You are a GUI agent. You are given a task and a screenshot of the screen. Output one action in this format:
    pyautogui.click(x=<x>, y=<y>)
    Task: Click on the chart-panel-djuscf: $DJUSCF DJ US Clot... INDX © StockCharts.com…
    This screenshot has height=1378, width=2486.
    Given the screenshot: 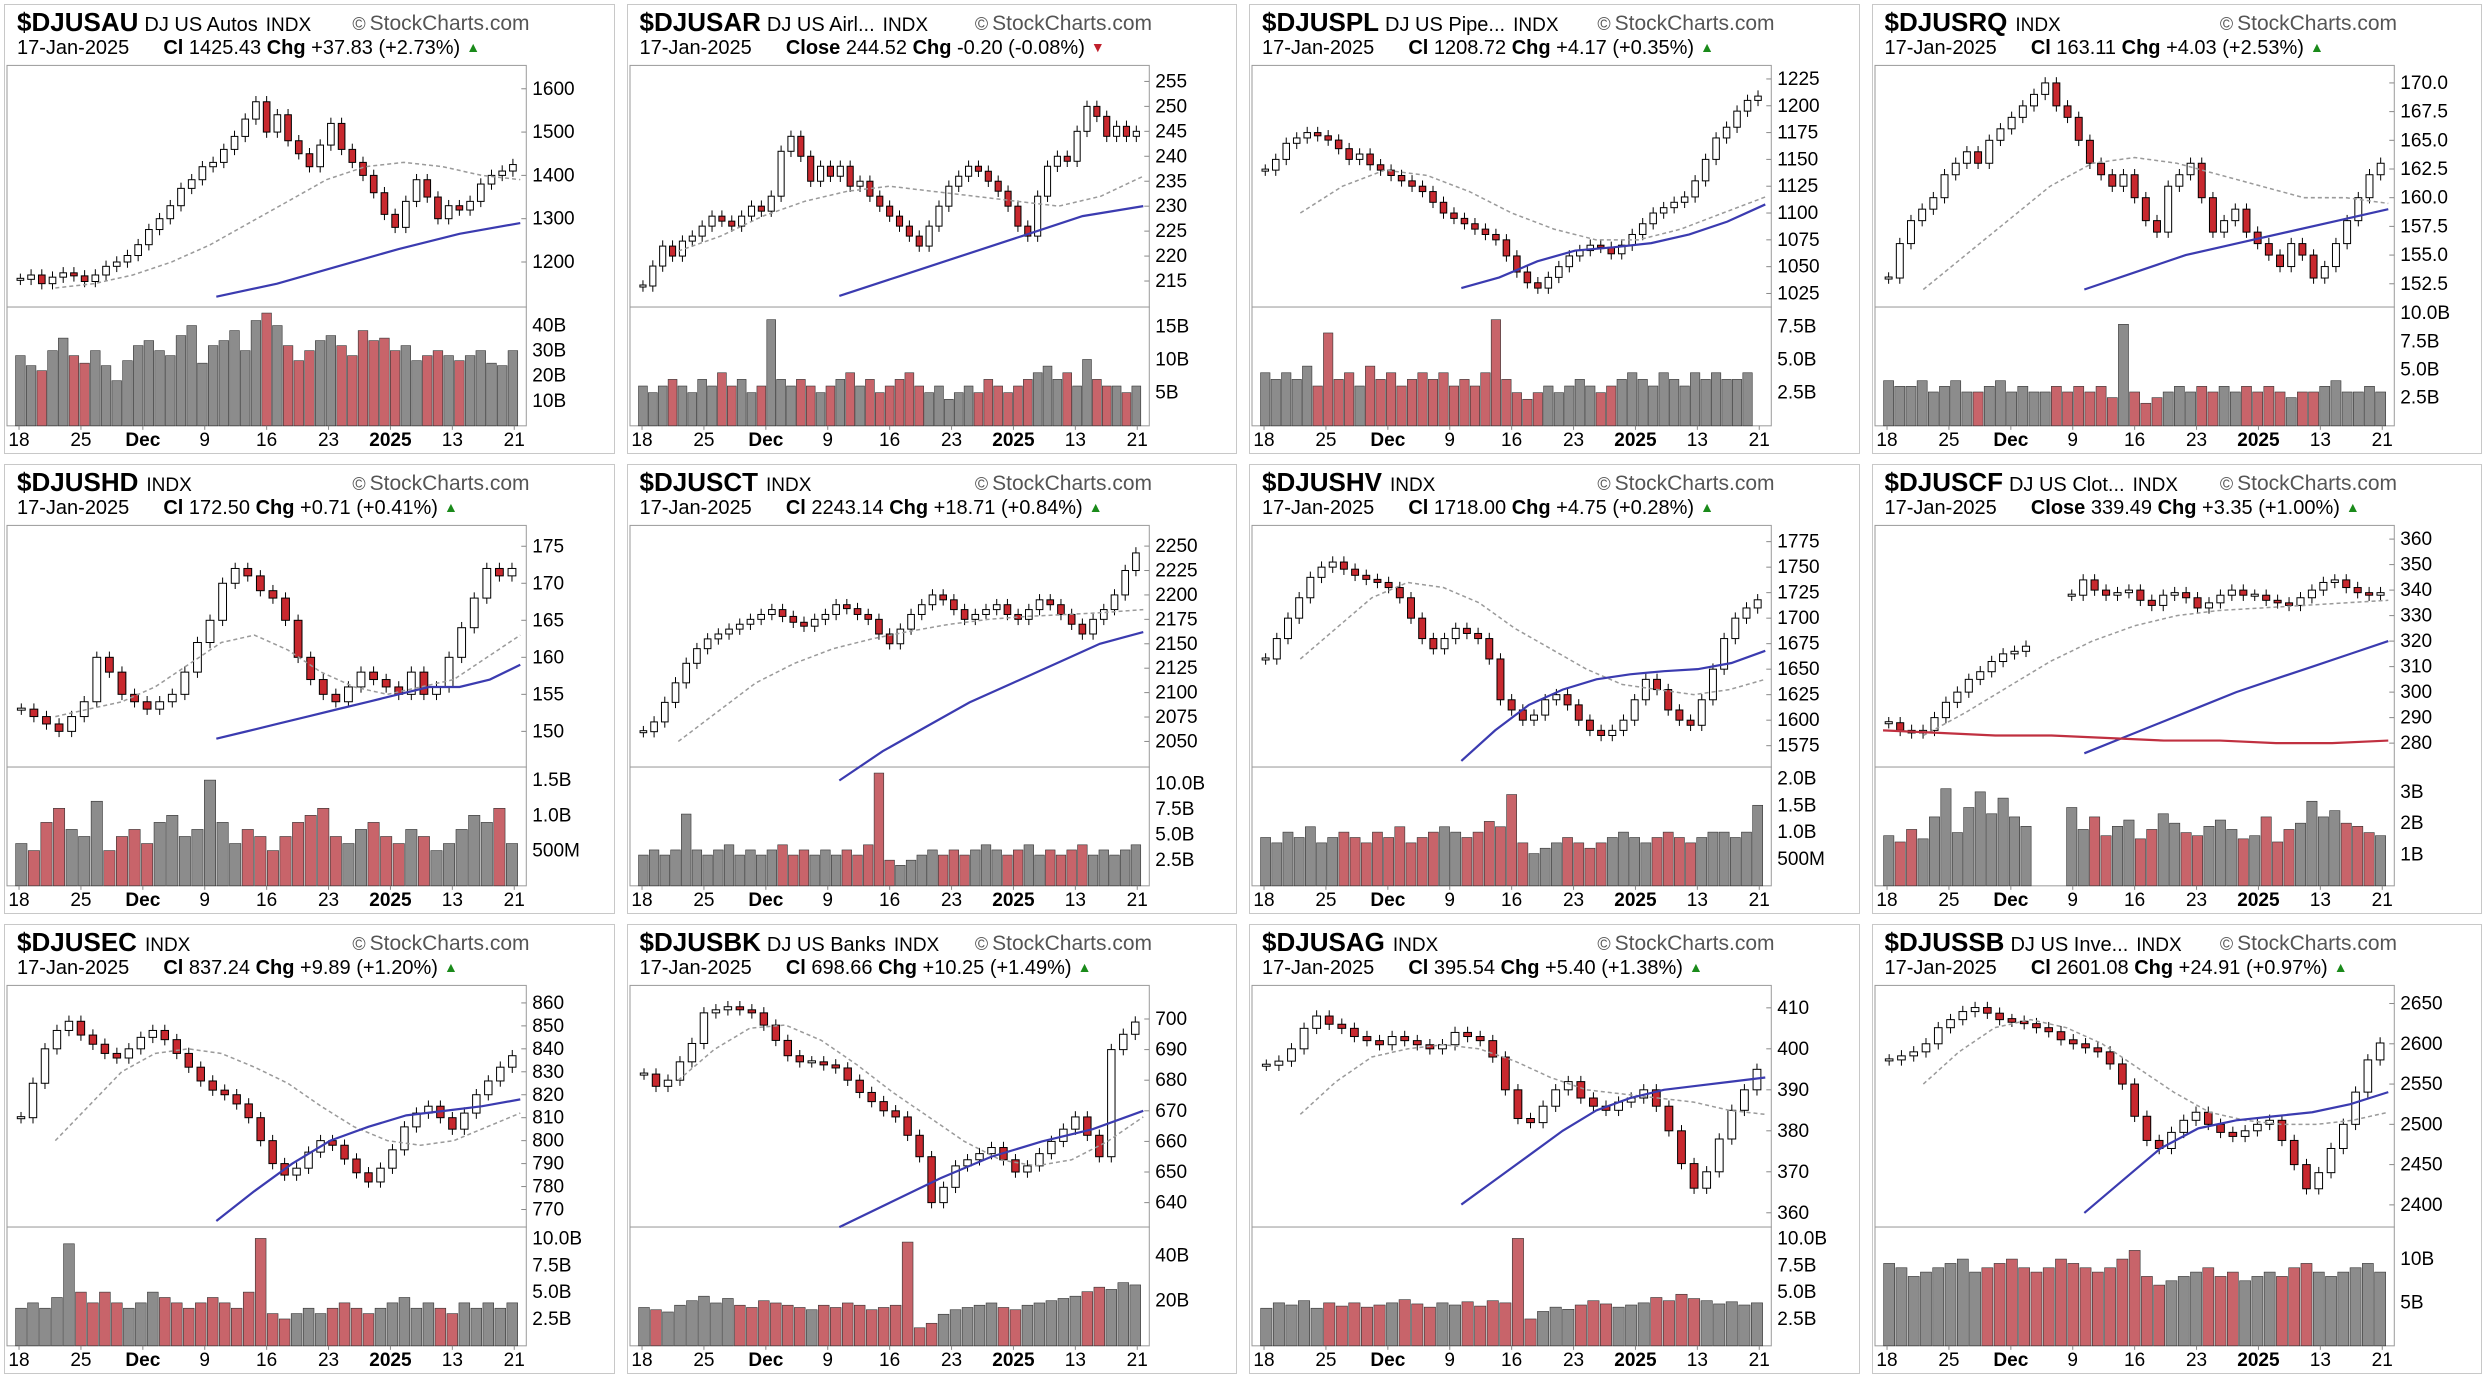 What is the action you would take?
    pyautogui.click(x=2176, y=689)
    